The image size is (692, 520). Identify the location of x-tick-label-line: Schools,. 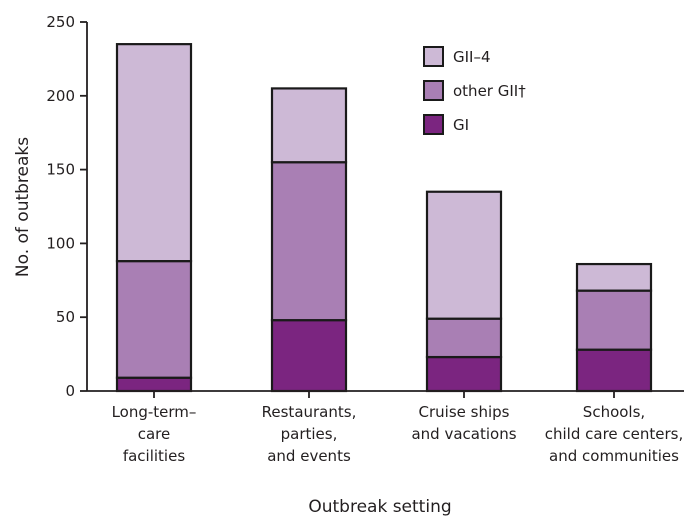
(614, 412).